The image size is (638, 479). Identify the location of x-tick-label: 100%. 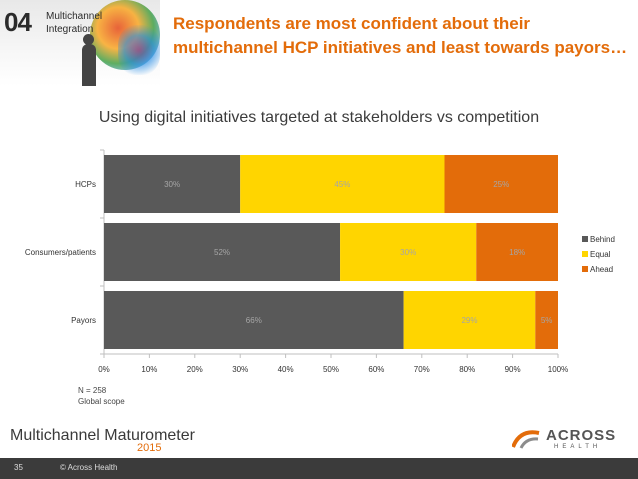
(558, 369).